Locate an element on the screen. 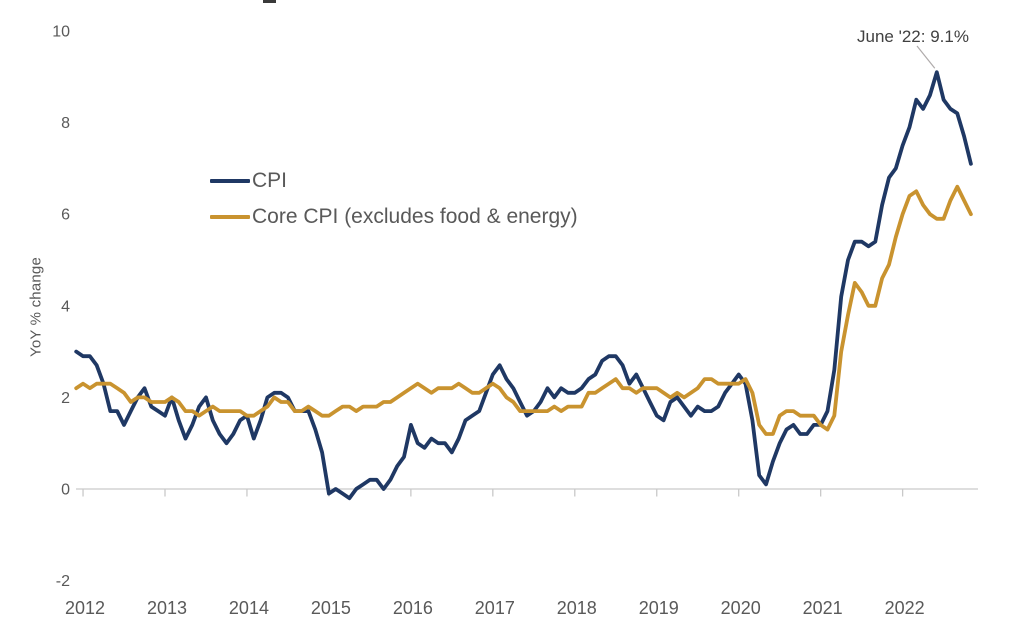 The image size is (1027, 636). cropped-title-remnant is located at coordinates (269, 1).